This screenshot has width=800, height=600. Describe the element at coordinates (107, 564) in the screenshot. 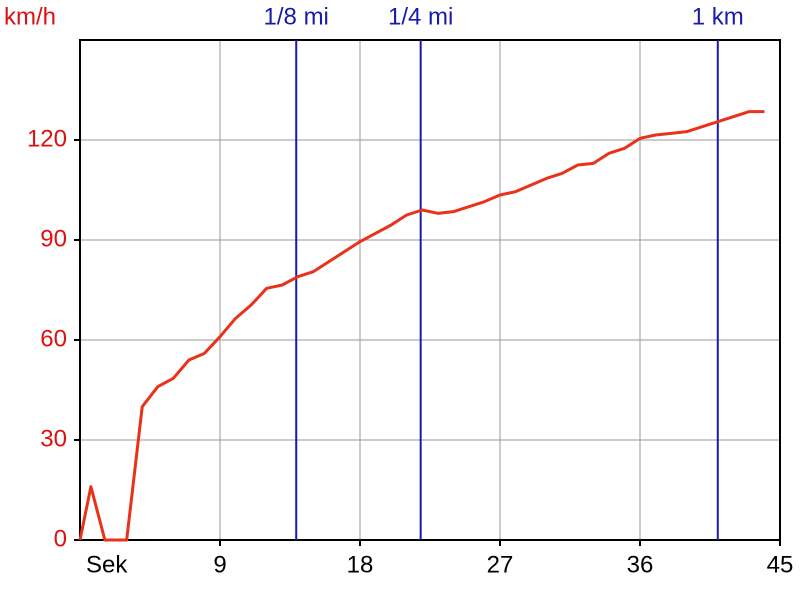

I see `x-axis-label: Sek` at that location.